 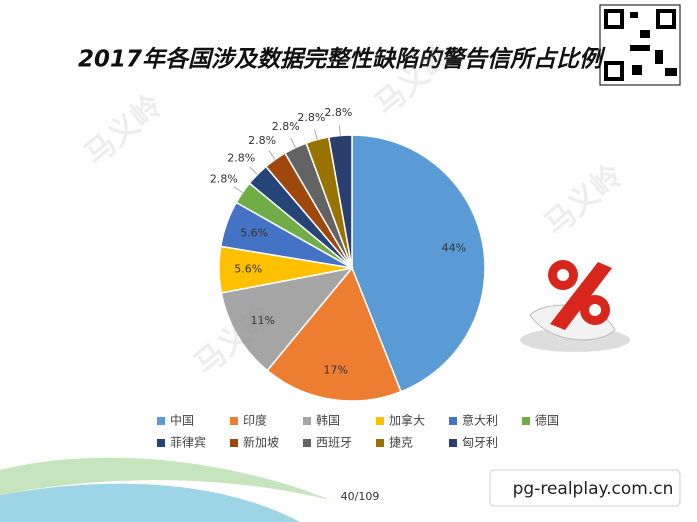 What do you see at coordinates (575, 306) in the screenshot?
I see `percent-icon` at bounding box center [575, 306].